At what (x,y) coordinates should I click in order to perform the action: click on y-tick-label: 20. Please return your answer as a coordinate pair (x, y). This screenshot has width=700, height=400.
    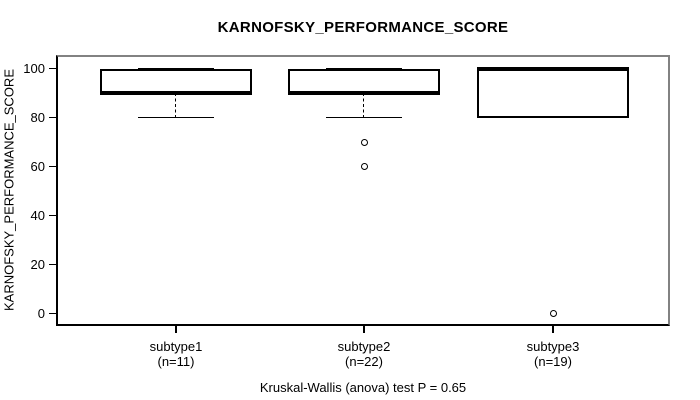
    Looking at the image, I should click on (37, 264).